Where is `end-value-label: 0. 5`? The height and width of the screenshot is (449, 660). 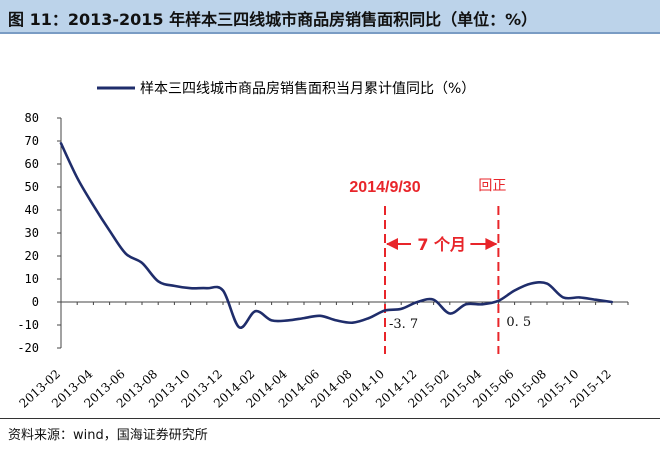 end-value-label: 0. 5 is located at coordinates (518, 322).